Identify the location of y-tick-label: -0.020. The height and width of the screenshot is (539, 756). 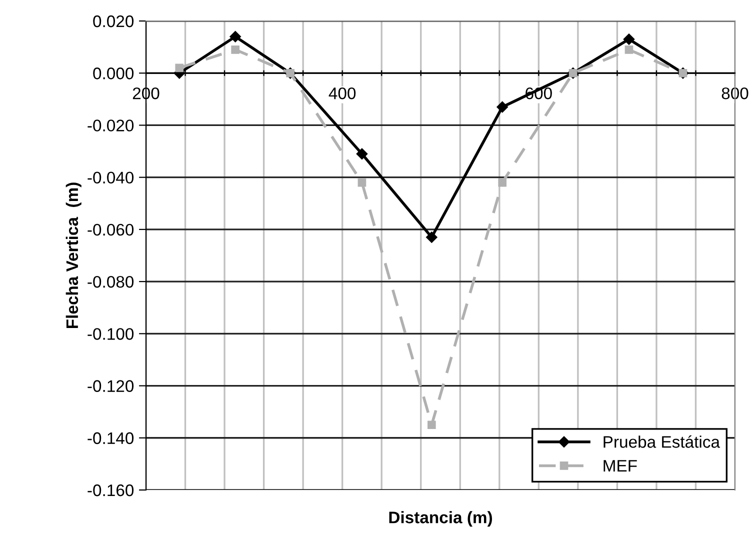
(111, 126).